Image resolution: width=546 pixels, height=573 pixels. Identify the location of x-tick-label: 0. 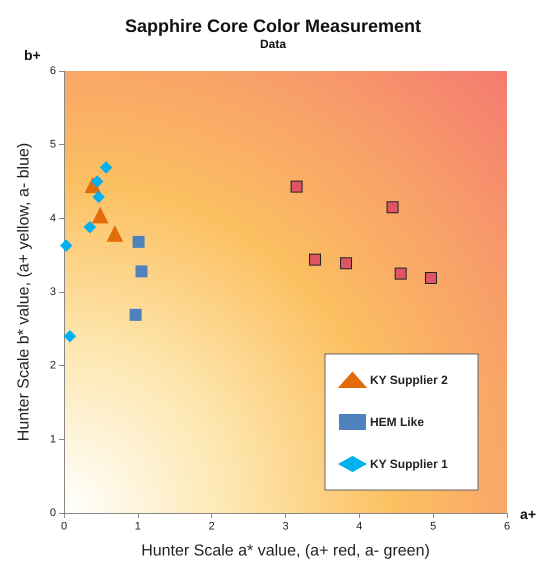
(64, 526).